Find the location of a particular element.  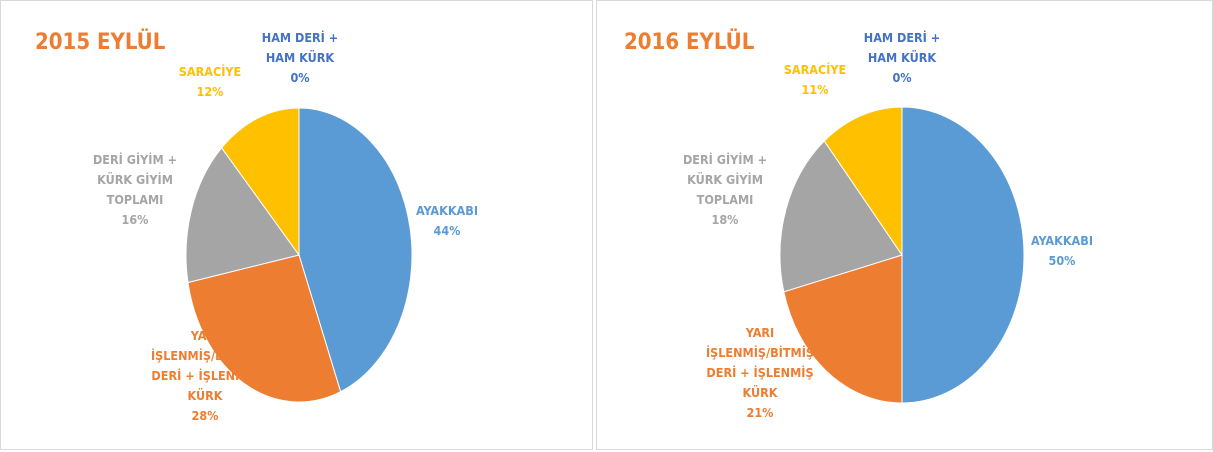

chart-title: 2016 EYLÜL is located at coordinates (689, 42).